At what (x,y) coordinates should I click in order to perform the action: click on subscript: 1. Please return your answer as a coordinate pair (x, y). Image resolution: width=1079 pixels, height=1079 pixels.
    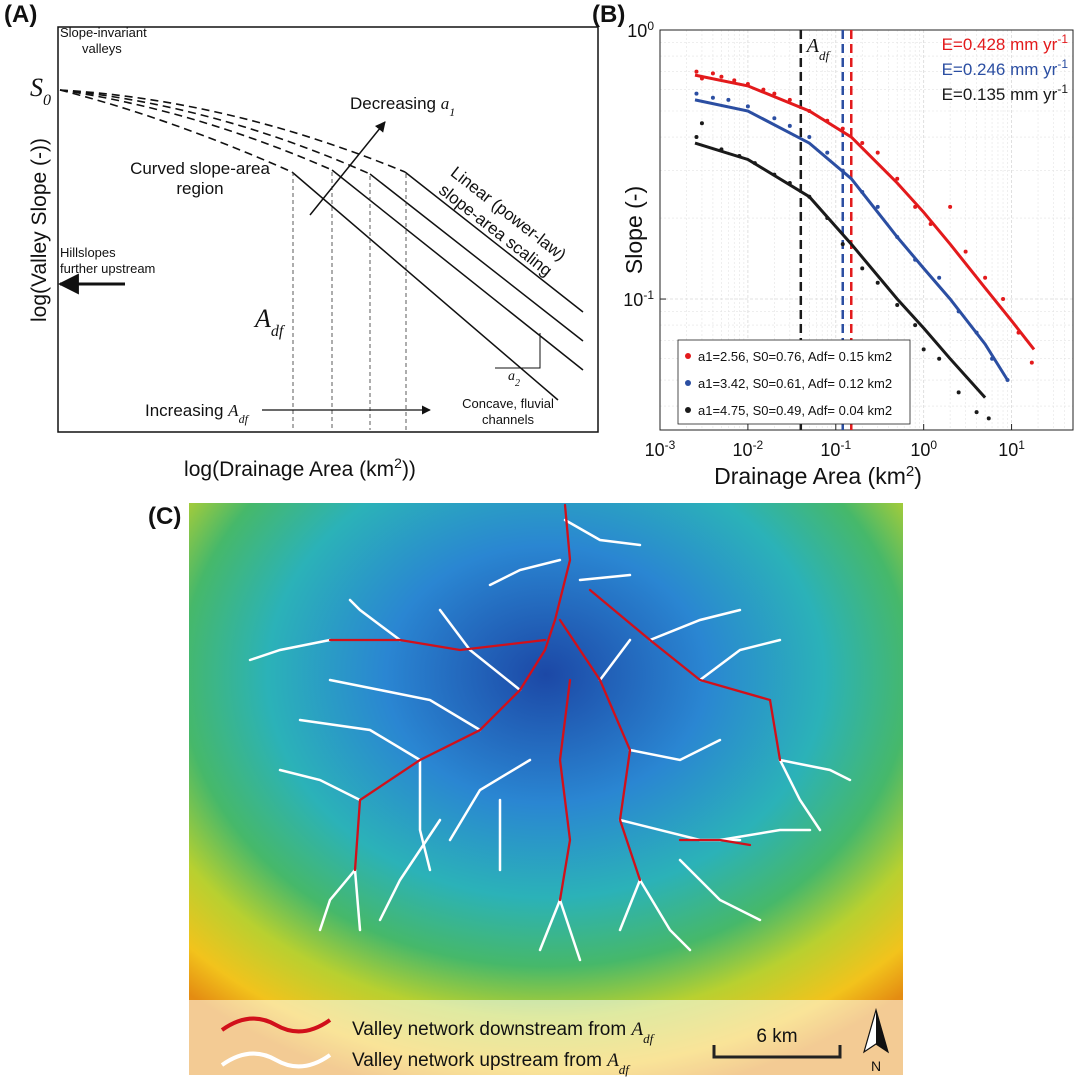
    Looking at the image, I should click on (452, 112).